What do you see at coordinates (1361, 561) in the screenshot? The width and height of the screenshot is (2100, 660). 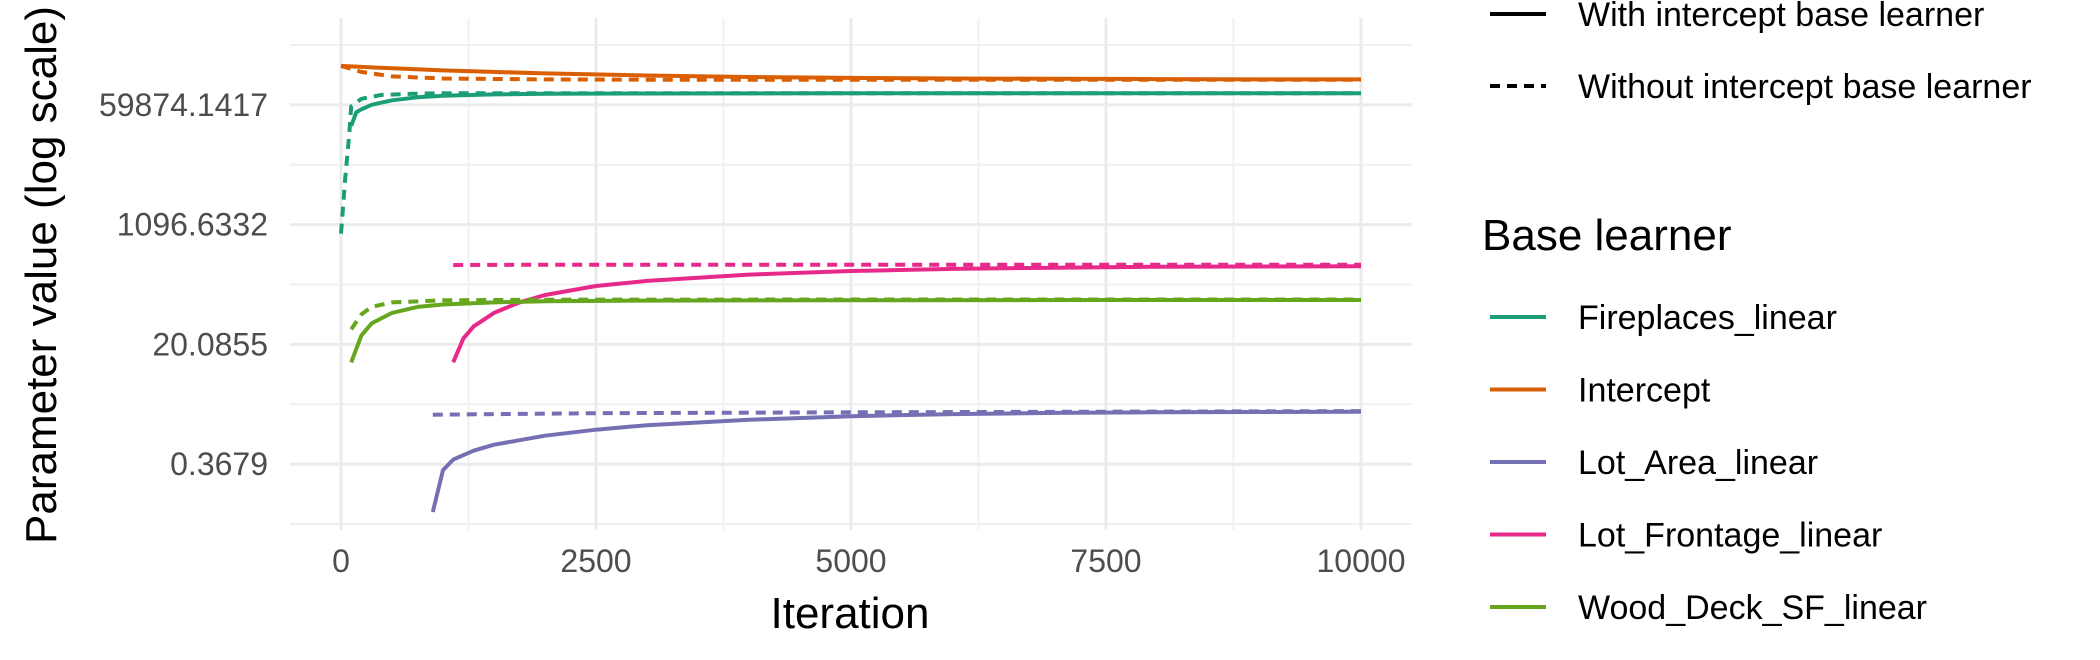 I see `x-tick-label: 10000` at bounding box center [1361, 561].